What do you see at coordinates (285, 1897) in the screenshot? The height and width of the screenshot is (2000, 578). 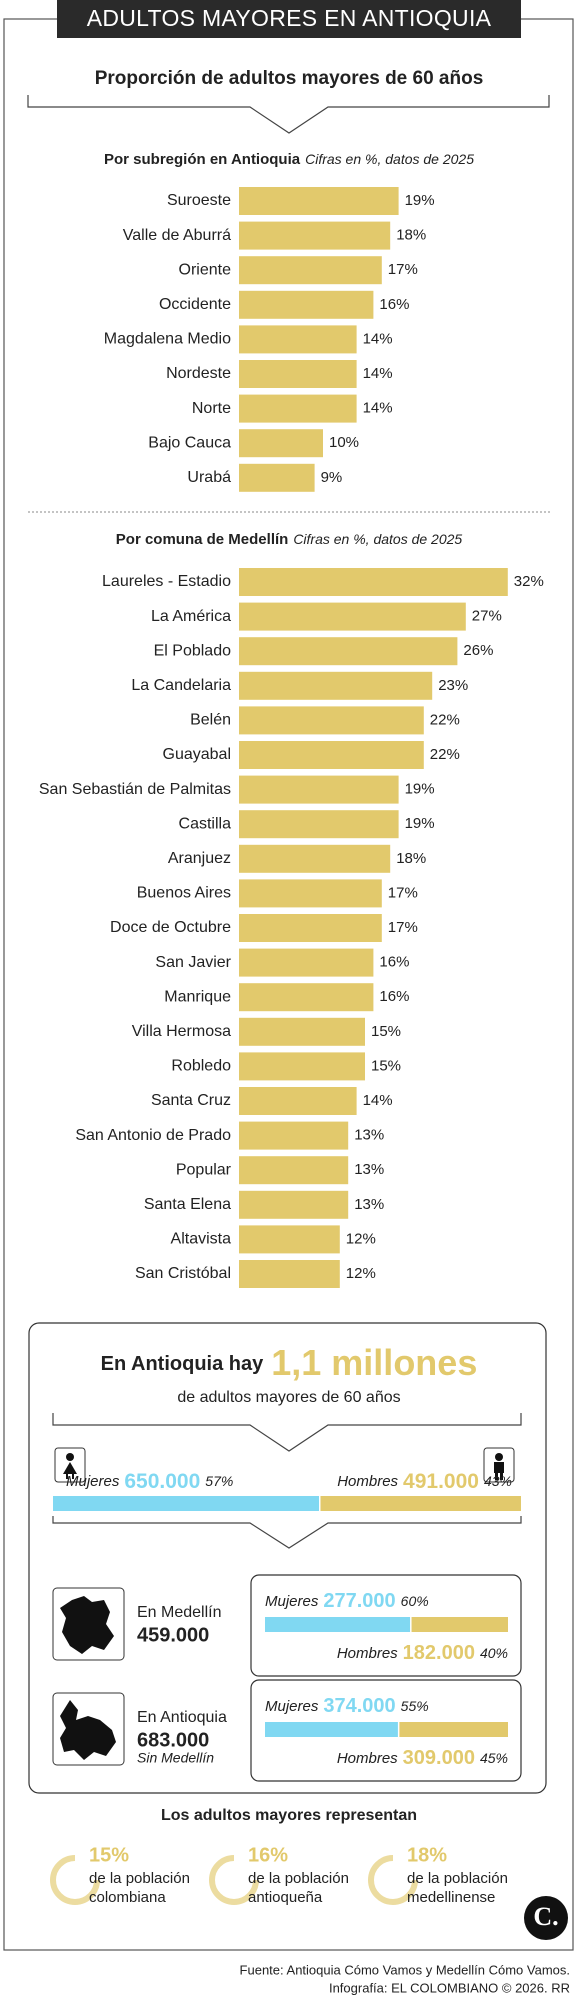 I see `represent-line: antioqueña` at bounding box center [285, 1897].